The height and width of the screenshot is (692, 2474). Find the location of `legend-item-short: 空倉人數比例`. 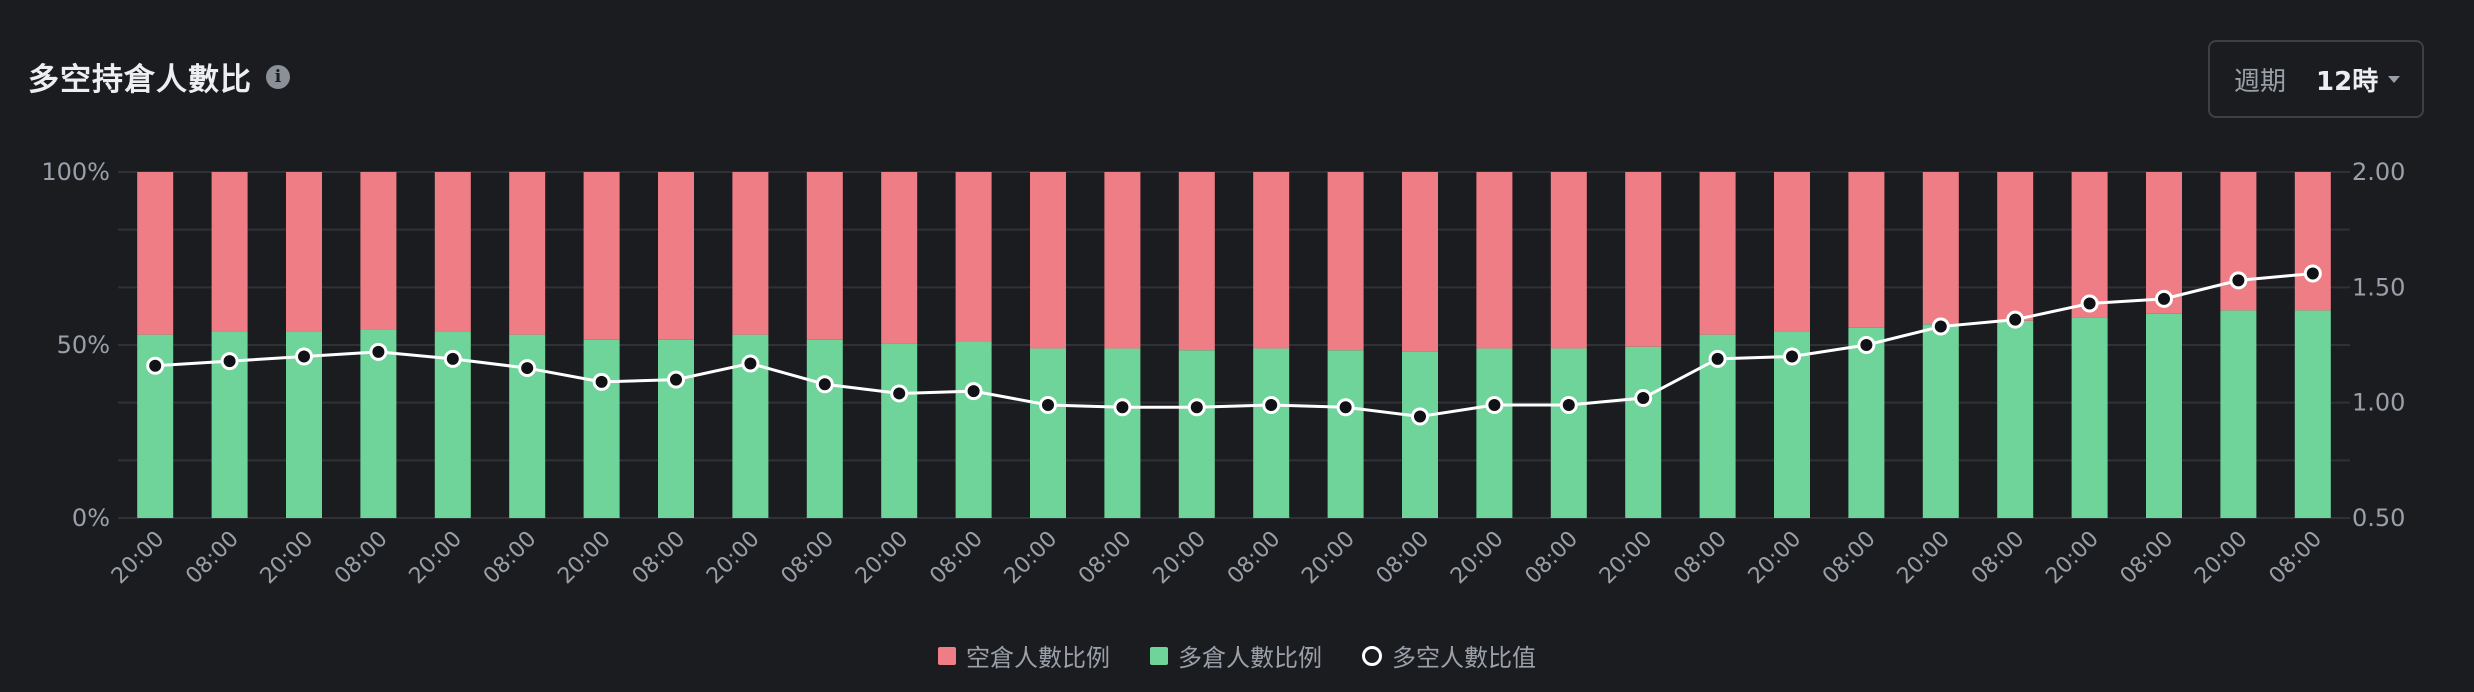

legend-item-short: 空倉人數比例 is located at coordinates (1024, 655).